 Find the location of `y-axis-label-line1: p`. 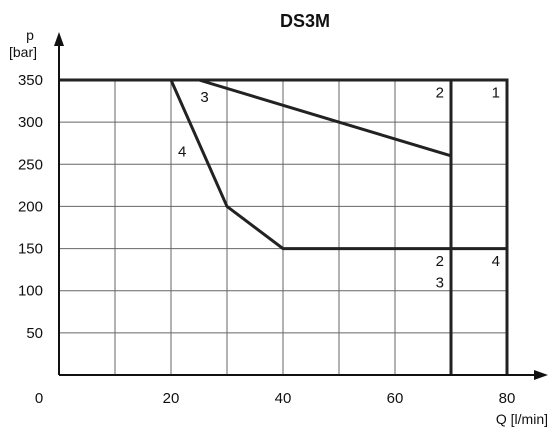

y-axis-label-line1: p is located at coordinates (30, 35).